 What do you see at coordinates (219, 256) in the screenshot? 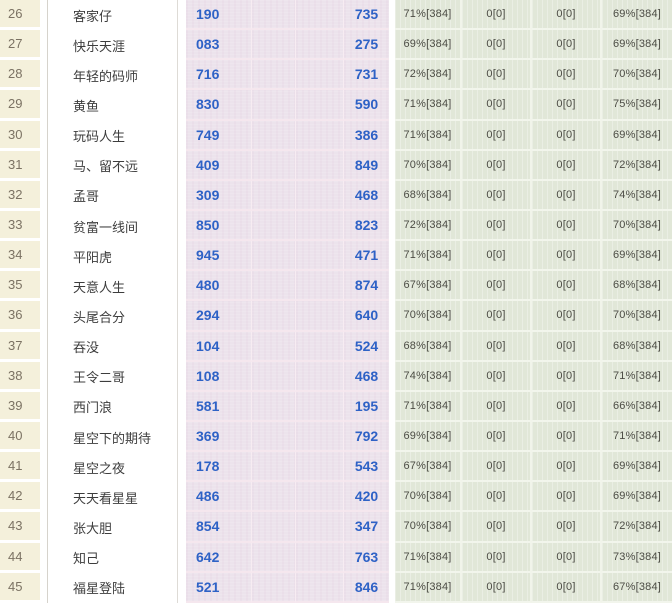
I see `number-link-1: 945` at bounding box center [219, 256].